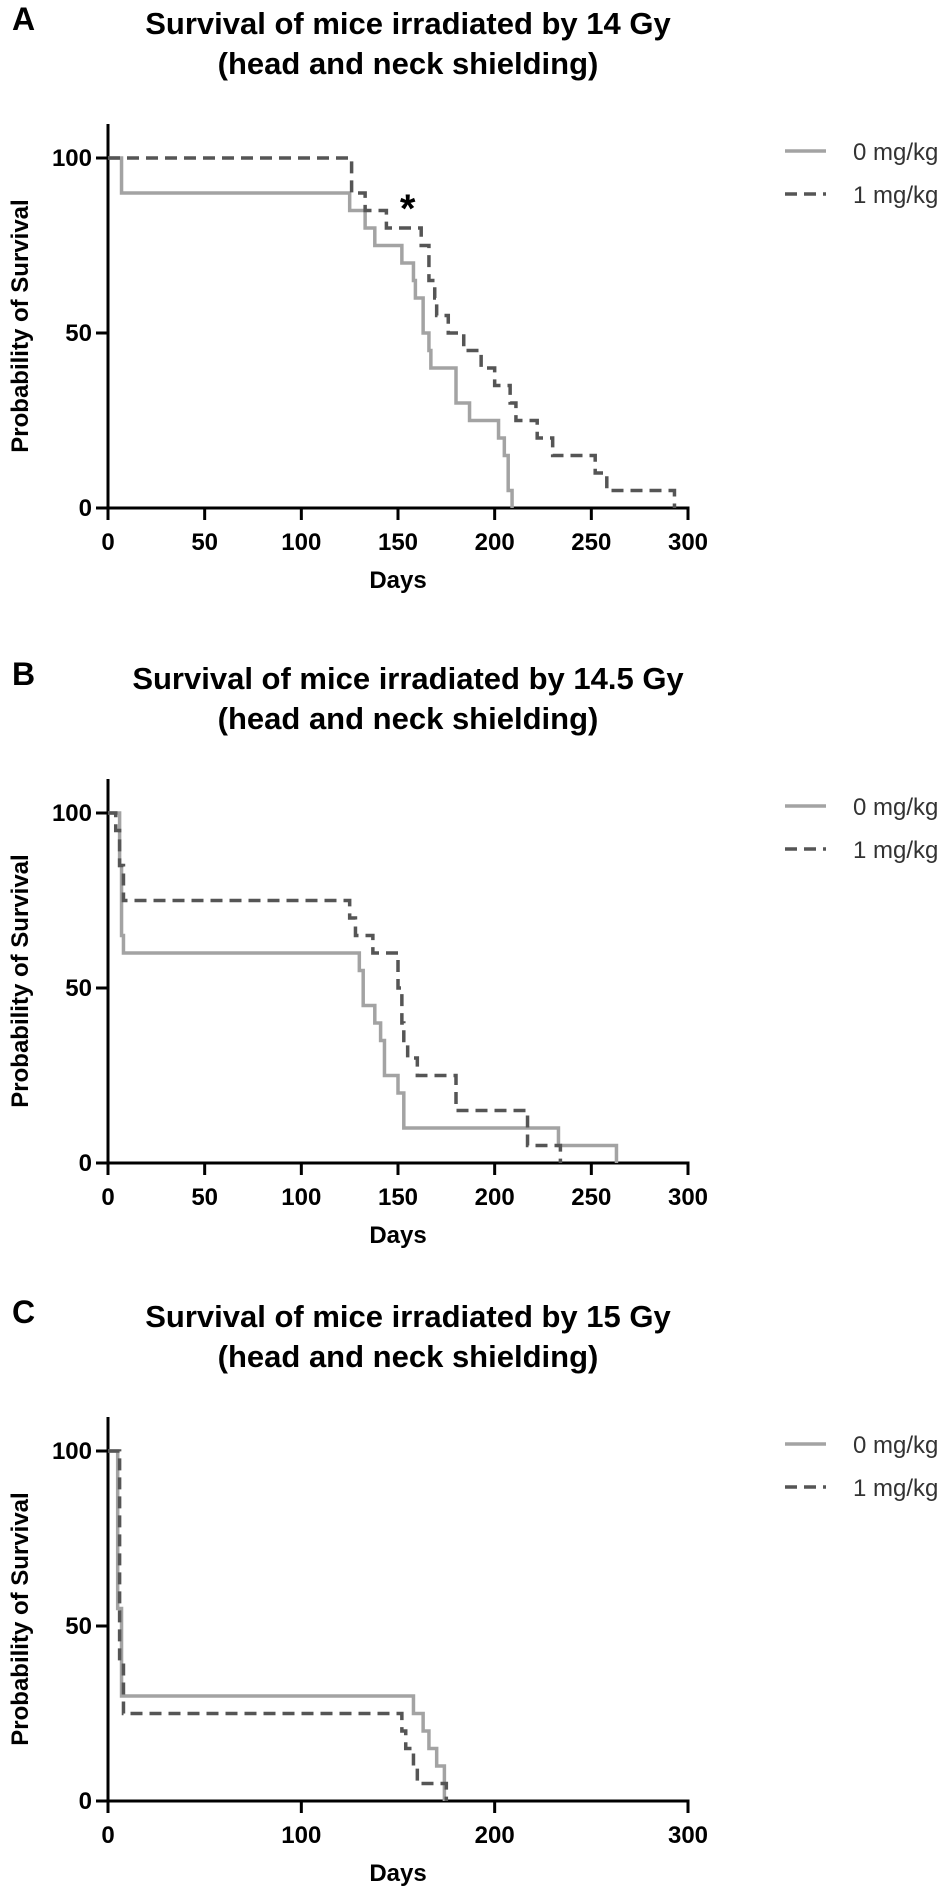  Describe the element at coordinates (23, 674) in the screenshot. I see `panel-letter: B` at that location.